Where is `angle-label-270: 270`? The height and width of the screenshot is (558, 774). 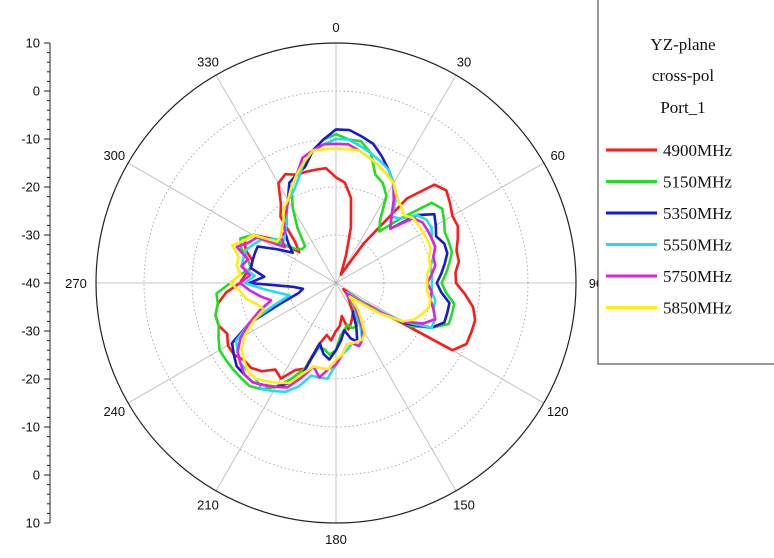
angle-label-270: 270 is located at coordinates (76, 283).